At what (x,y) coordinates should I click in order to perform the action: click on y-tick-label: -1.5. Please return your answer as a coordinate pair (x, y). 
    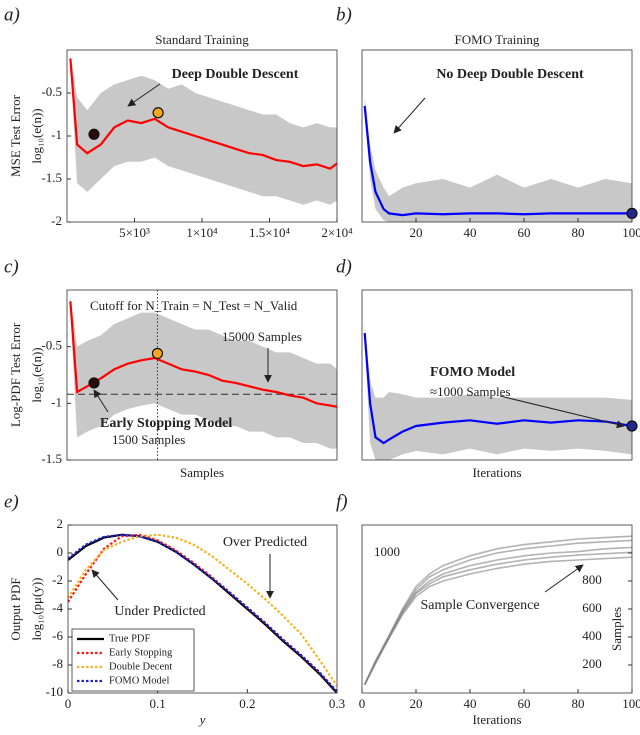
    Looking at the image, I should click on (51, 177).